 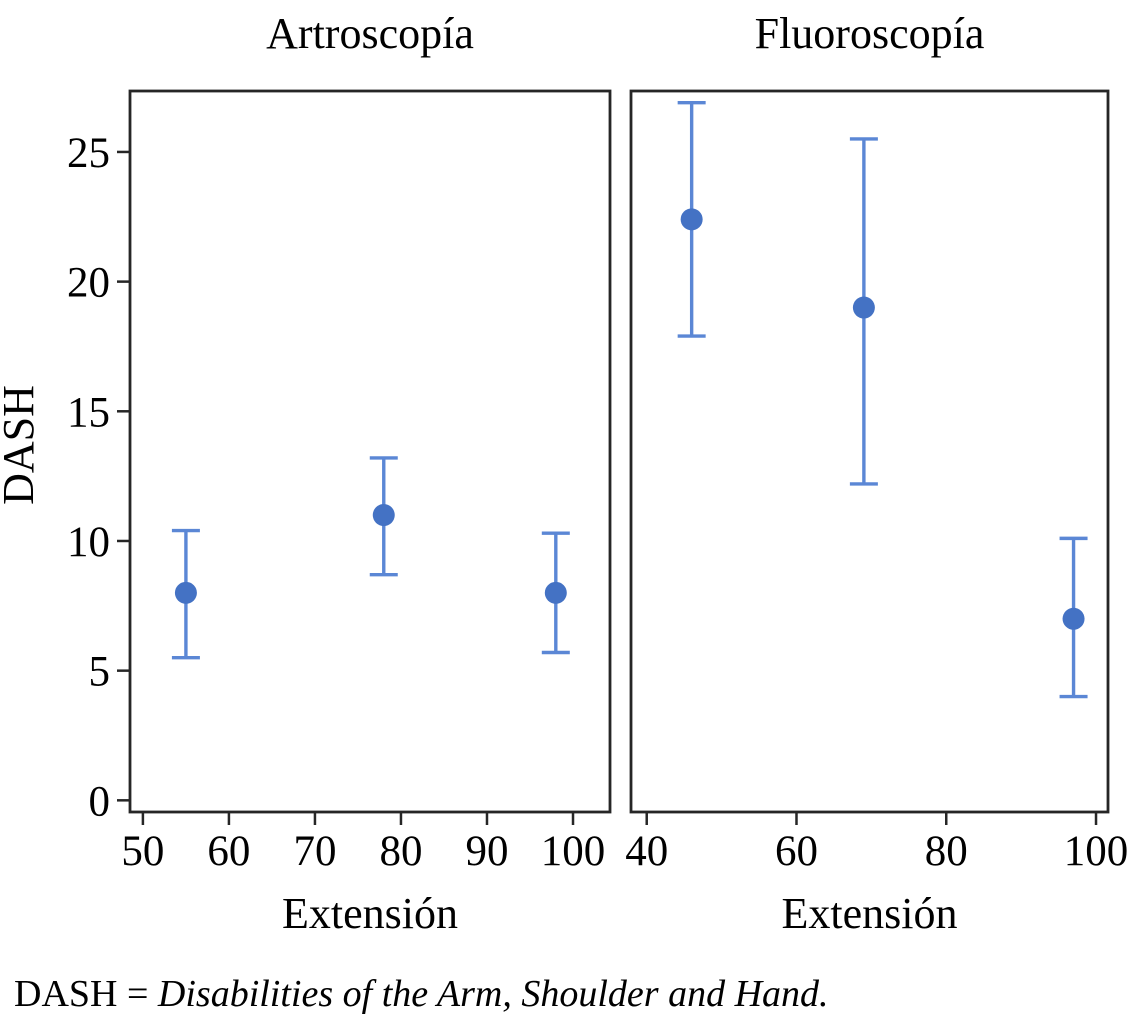 I want to click on y-tick-label: 0, so click(x=100, y=801).